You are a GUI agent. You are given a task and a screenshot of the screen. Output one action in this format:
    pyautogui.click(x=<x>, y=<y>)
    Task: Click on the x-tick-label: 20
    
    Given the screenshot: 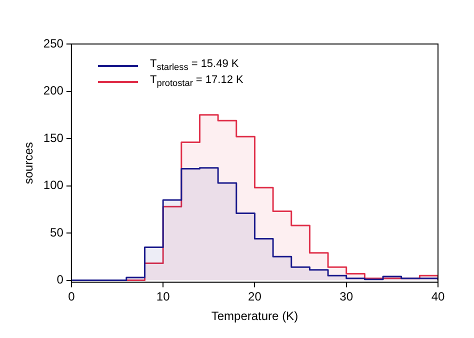 What is the action you would take?
    pyautogui.click(x=255, y=297)
    